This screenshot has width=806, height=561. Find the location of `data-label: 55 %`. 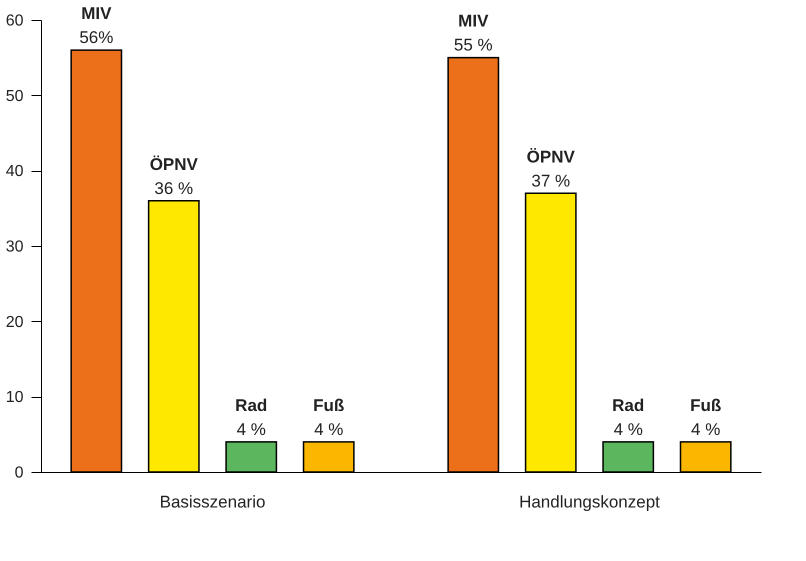

data-label: 55 % is located at coordinates (473, 45).